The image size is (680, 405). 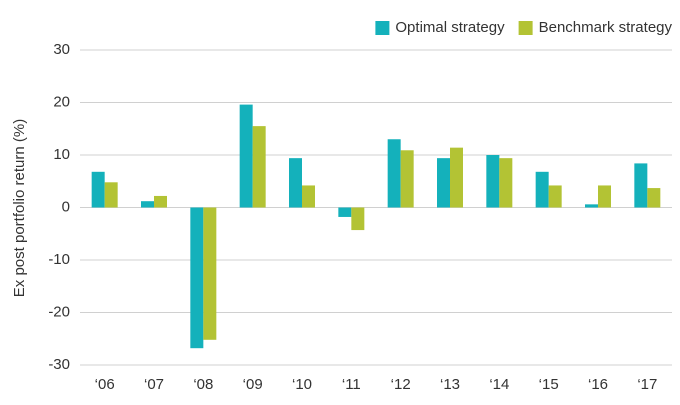 What do you see at coordinates (499, 384) in the screenshot?
I see `x-tick-label: ‘14` at bounding box center [499, 384].